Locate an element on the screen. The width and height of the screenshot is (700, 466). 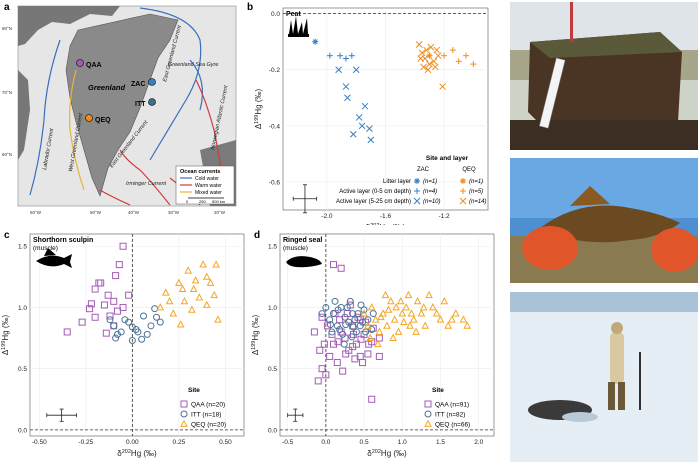
greenland-landmass is located at coordinates (122, 105).